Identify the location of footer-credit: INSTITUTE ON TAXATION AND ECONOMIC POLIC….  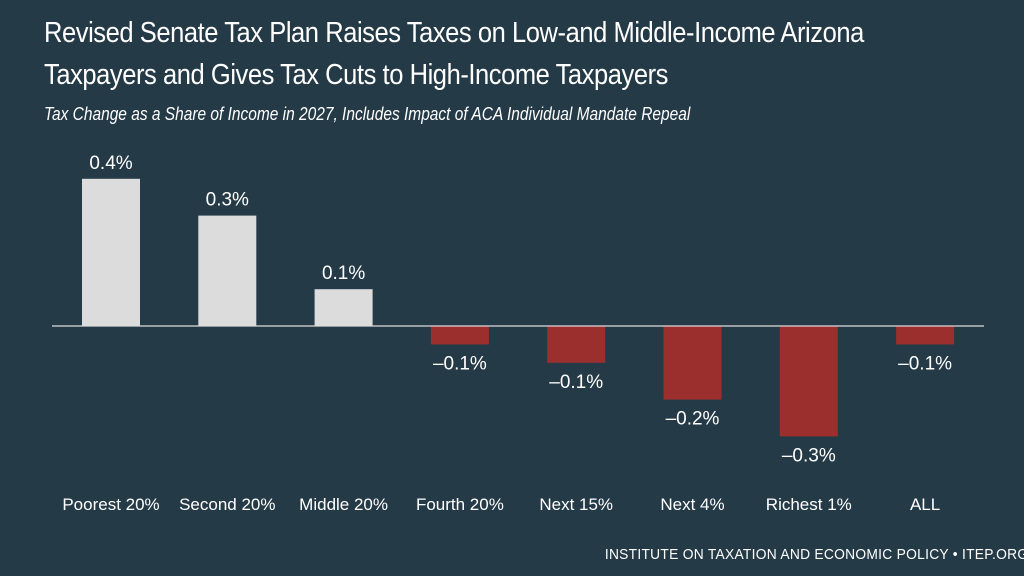
(814, 554).